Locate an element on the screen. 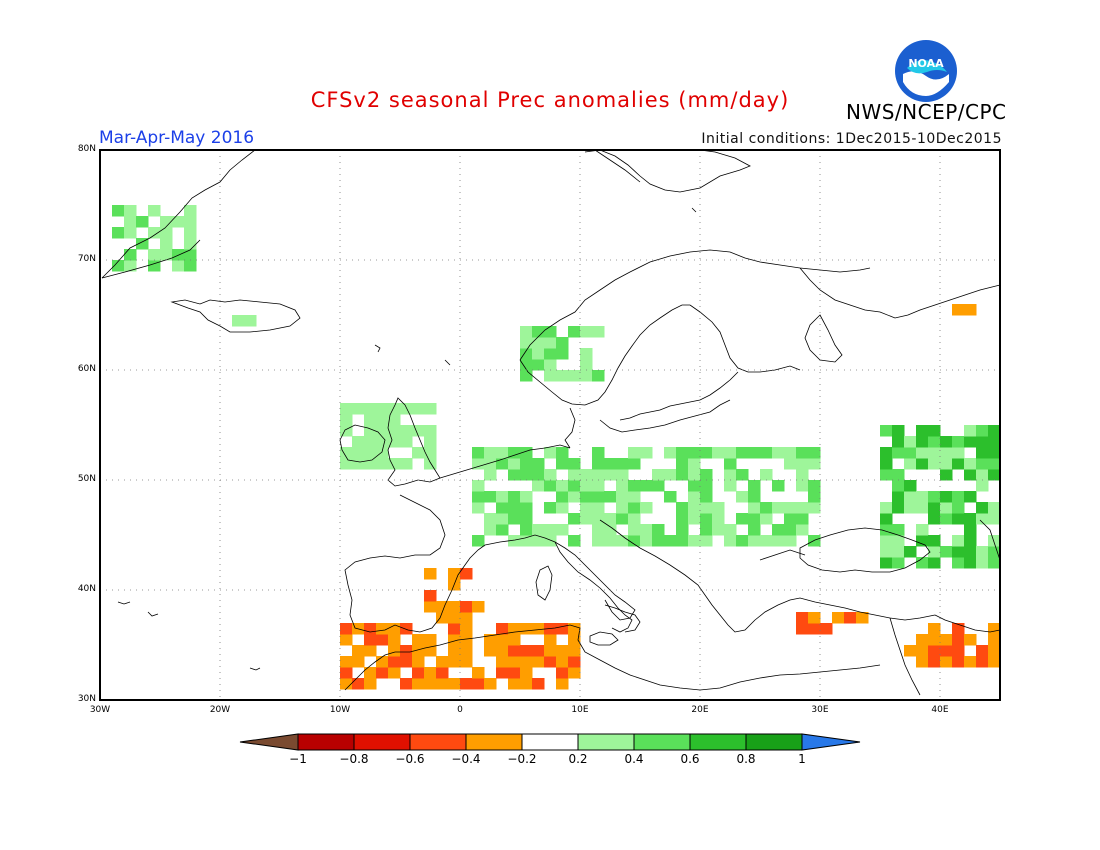 The width and height of the screenshot is (1100, 850). colorbar-tick-label: 0.8 is located at coordinates (746, 759).